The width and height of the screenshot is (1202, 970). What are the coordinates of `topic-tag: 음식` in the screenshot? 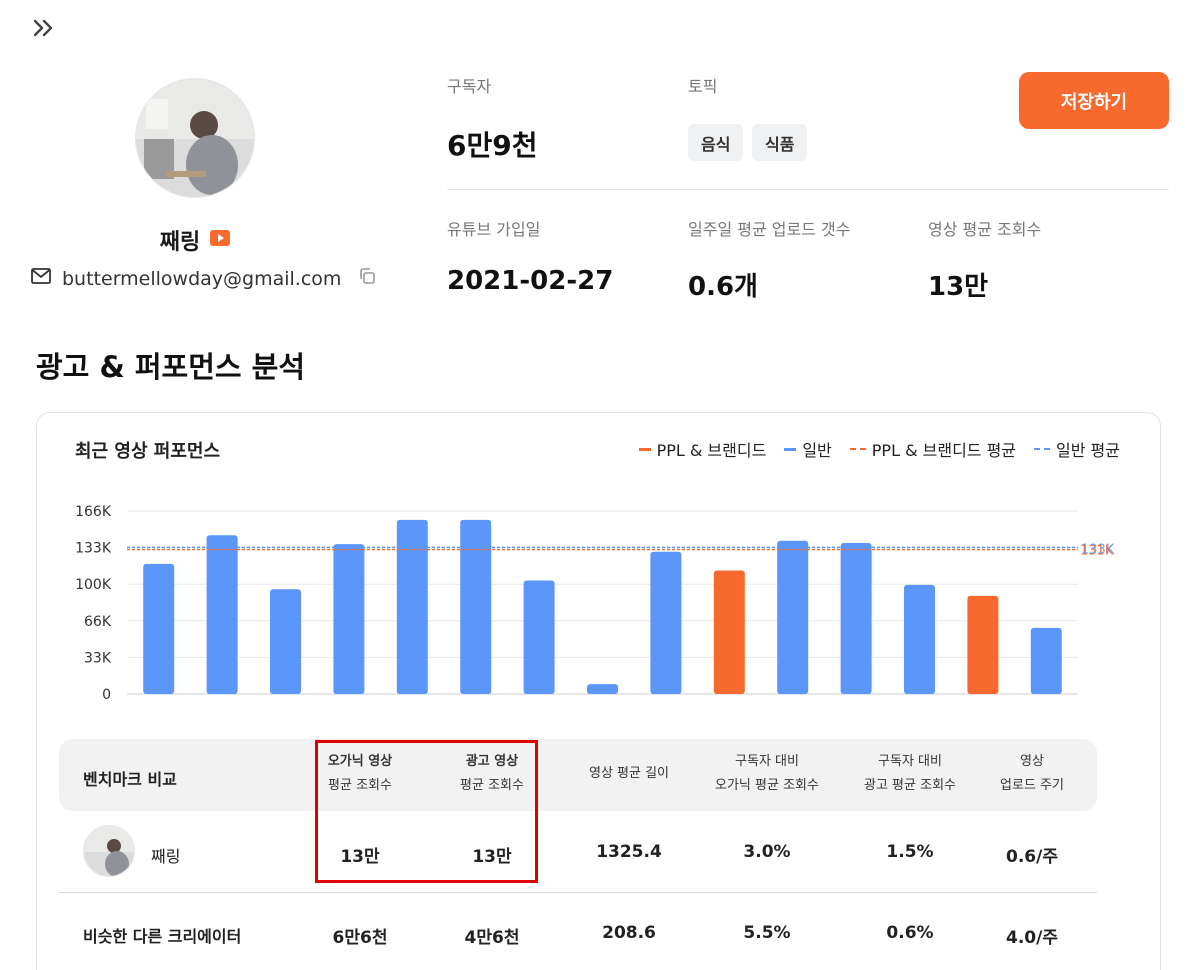 It's located at (716, 142).